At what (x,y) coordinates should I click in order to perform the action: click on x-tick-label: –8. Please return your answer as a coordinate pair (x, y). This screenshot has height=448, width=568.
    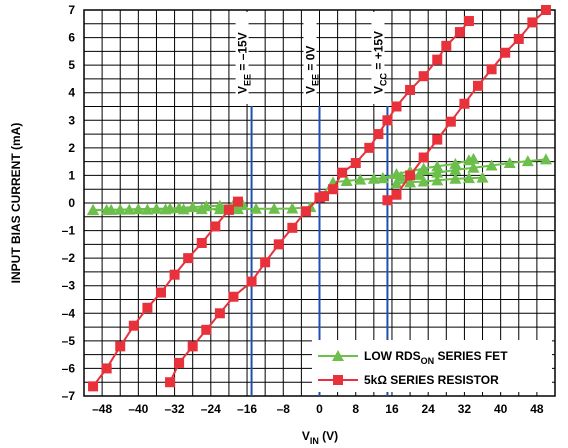
    Looking at the image, I should click on (284, 409).